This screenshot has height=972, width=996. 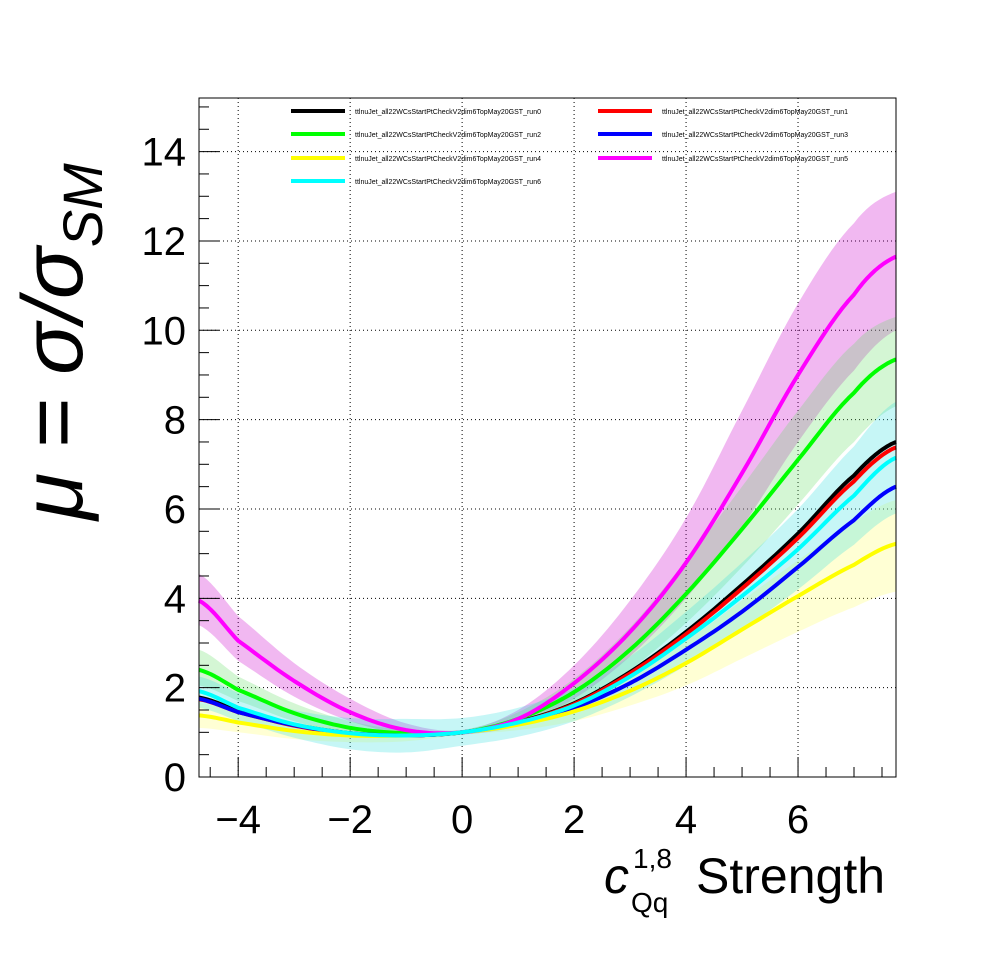 I want to click on y-title-sub: SM, so click(x=82, y=205).